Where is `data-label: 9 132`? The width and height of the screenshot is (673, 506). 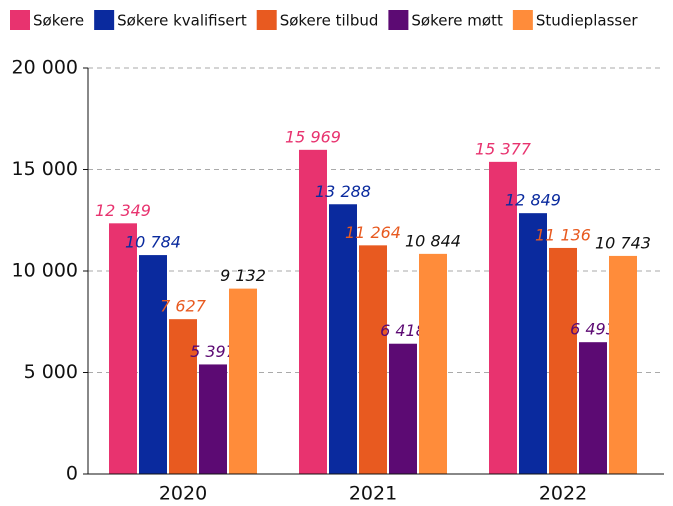 data-label: 9 132 is located at coordinates (243, 275).